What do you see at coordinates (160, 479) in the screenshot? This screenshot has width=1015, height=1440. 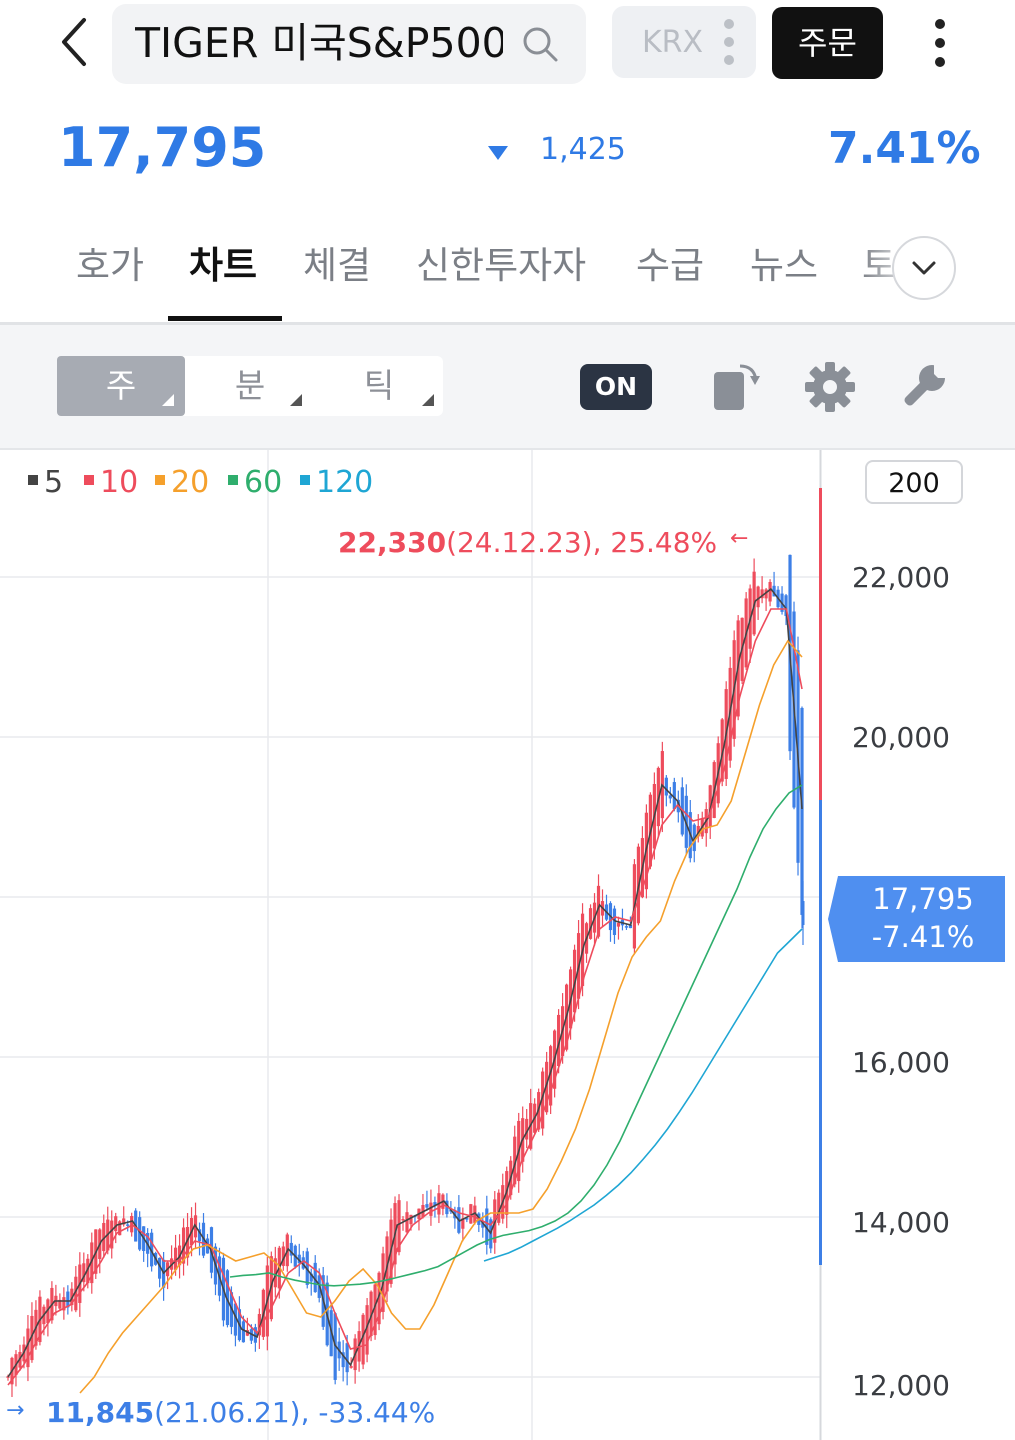 I see `legend-ma20-swatch` at bounding box center [160, 479].